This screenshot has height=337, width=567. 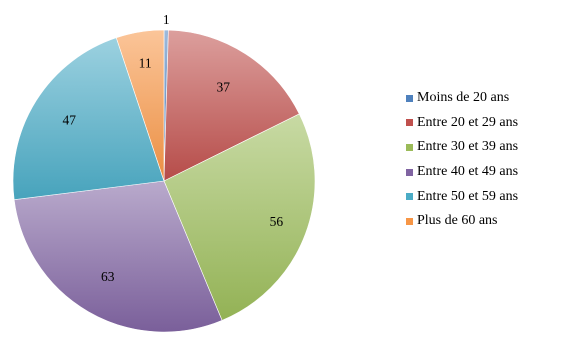 I want to click on legend-label: Plus de 60 ans, so click(x=457, y=221).